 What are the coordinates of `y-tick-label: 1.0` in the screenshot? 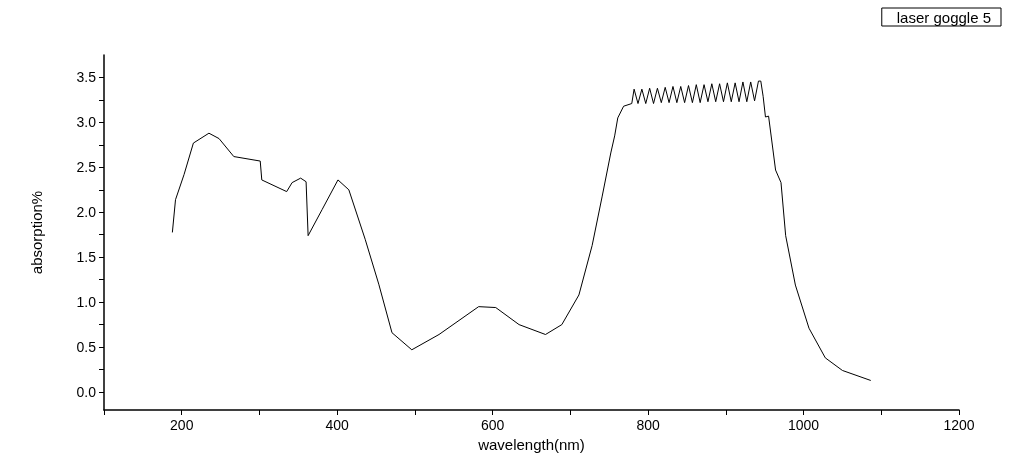 It's located at (86, 302).